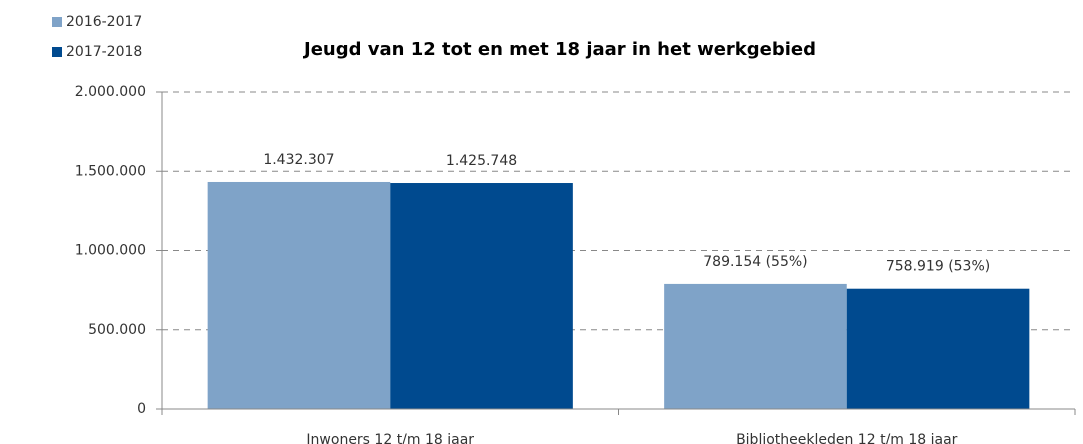  What do you see at coordinates (117, 330) in the screenshot?
I see `y-tick-label: 500.000` at bounding box center [117, 330].